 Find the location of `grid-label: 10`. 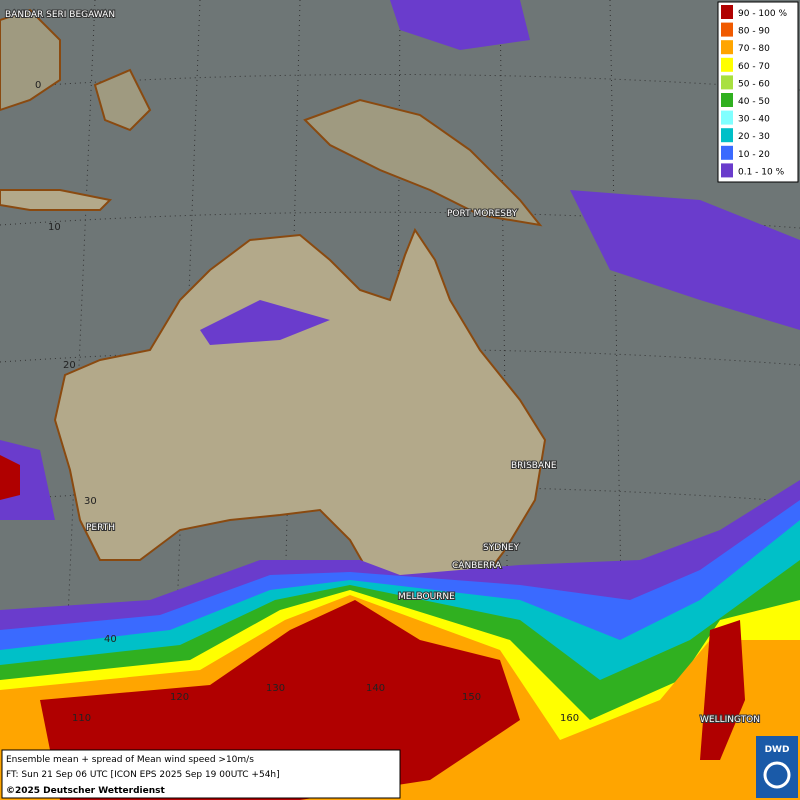

grid-label: 10 is located at coordinates (54, 227).